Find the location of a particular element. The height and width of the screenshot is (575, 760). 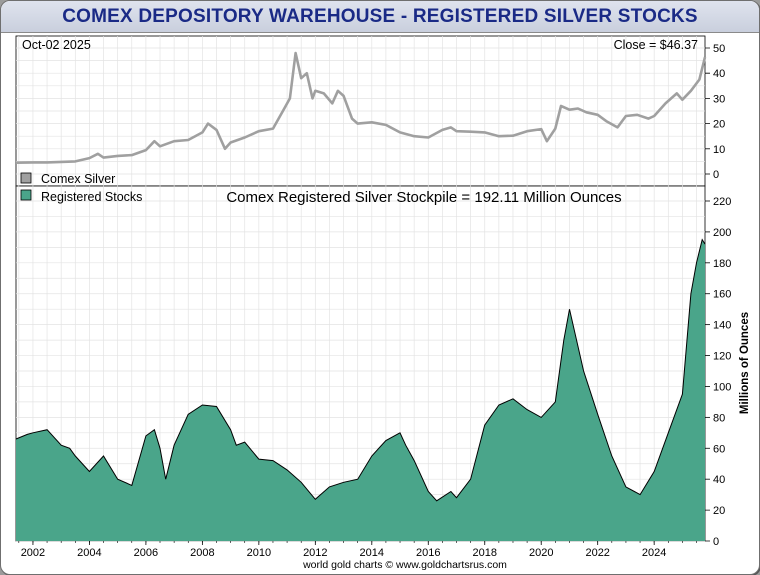

y-tick-label-bottom: 180 is located at coordinates (722, 264).